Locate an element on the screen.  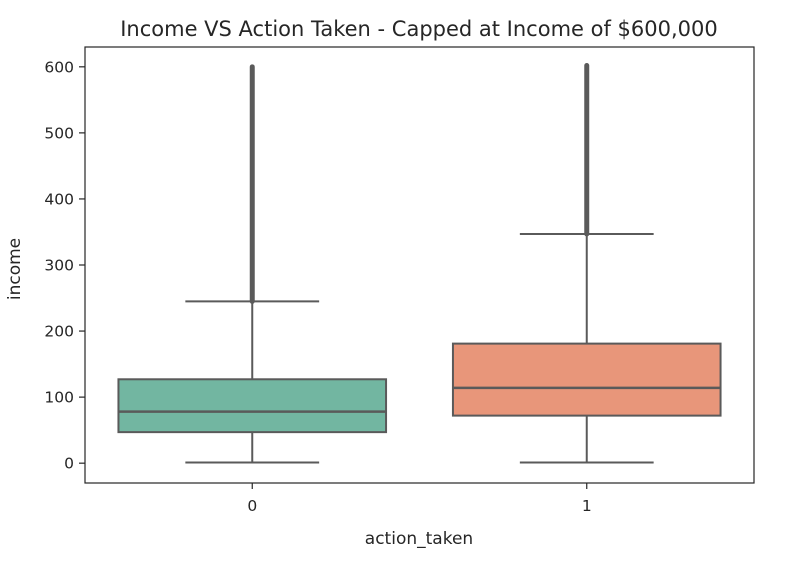
y-tick-label-500: 500 is located at coordinates (59, 133).